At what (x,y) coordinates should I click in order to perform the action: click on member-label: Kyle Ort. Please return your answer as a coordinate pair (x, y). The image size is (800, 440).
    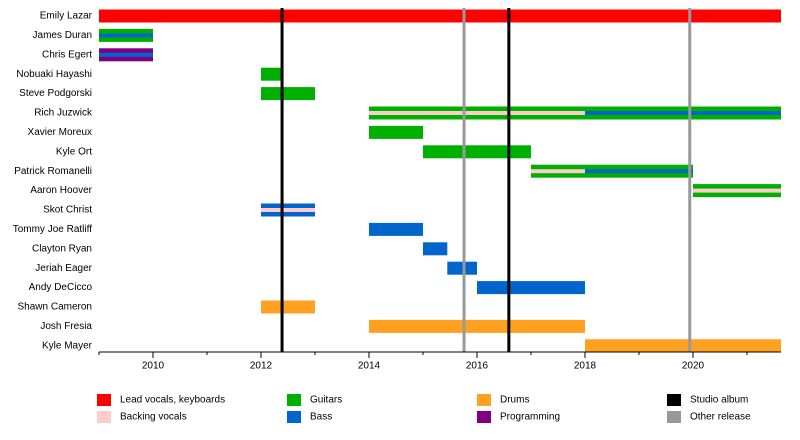
    Looking at the image, I should click on (74, 151).